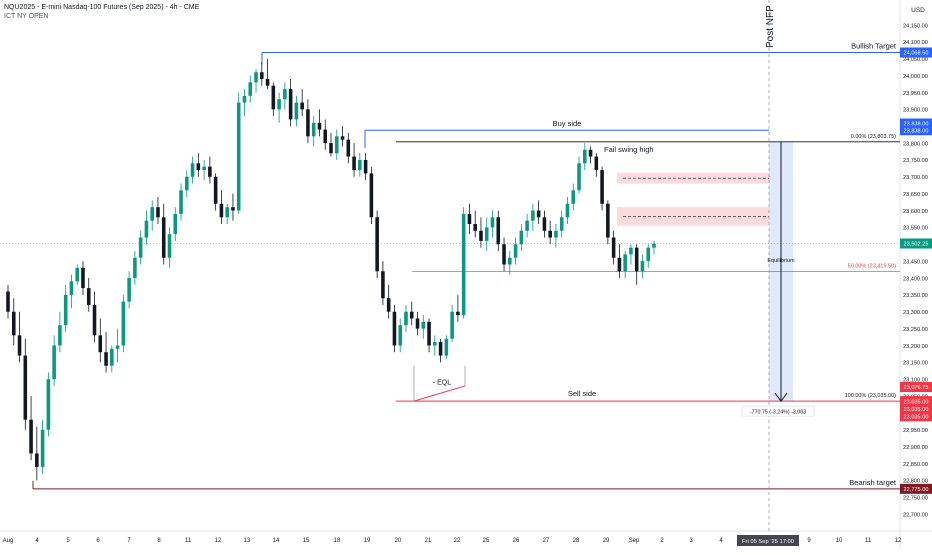 Image resolution: width=932 pixels, height=555 pixels. I want to click on y-tick-label: 22,900.00, so click(915, 448).